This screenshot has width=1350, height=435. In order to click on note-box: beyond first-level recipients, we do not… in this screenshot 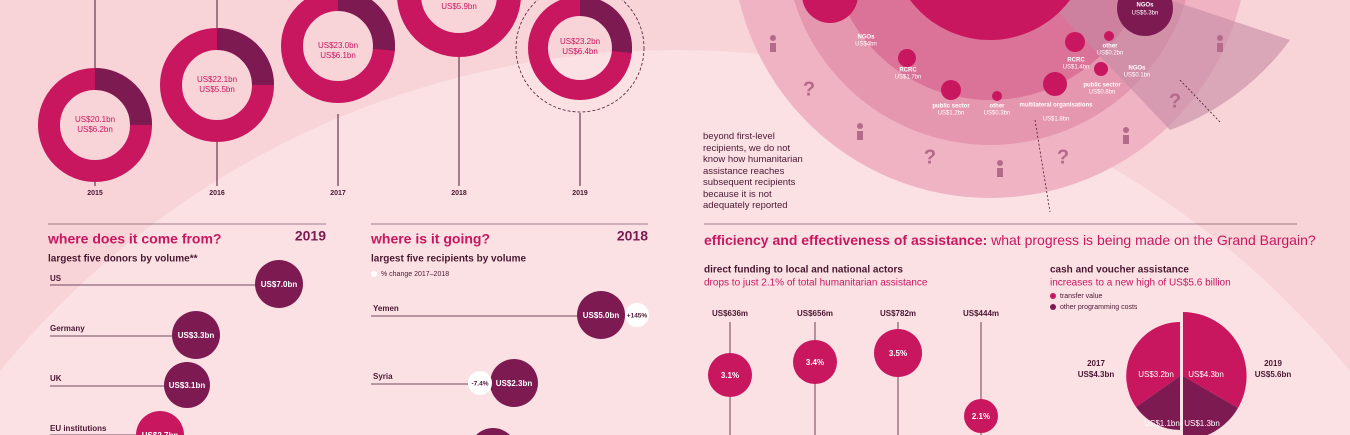, I will do `click(753, 171)`.